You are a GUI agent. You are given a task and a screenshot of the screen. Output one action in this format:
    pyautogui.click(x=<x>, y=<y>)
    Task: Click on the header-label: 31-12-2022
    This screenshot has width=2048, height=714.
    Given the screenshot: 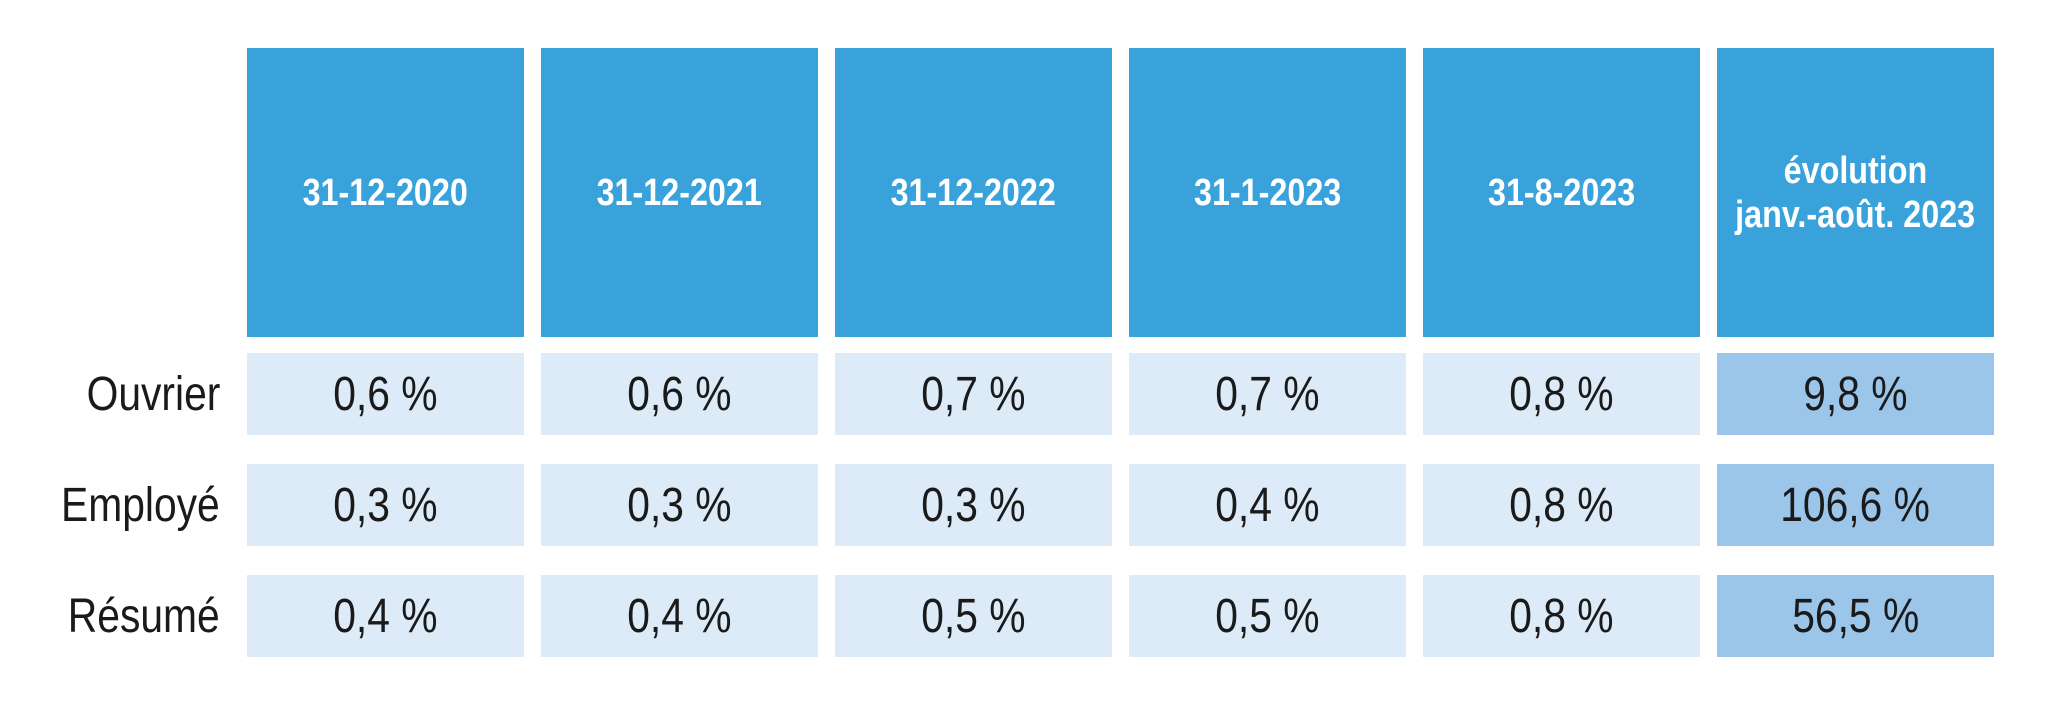 What is the action you would take?
    pyautogui.click(x=973, y=192)
    